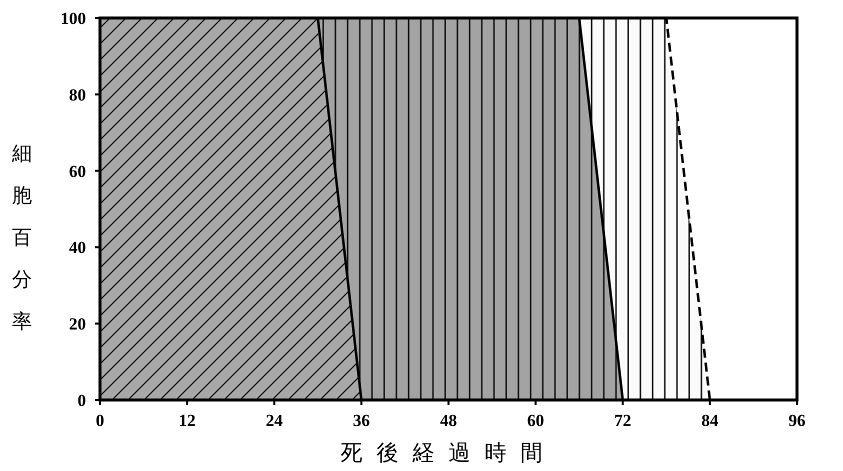 The height and width of the screenshot is (471, 843). What do you see at coordinates (21, 238) in the screenshot?
I see `y-axis-title: 細胞百分率` at bounding box center [21, 238].